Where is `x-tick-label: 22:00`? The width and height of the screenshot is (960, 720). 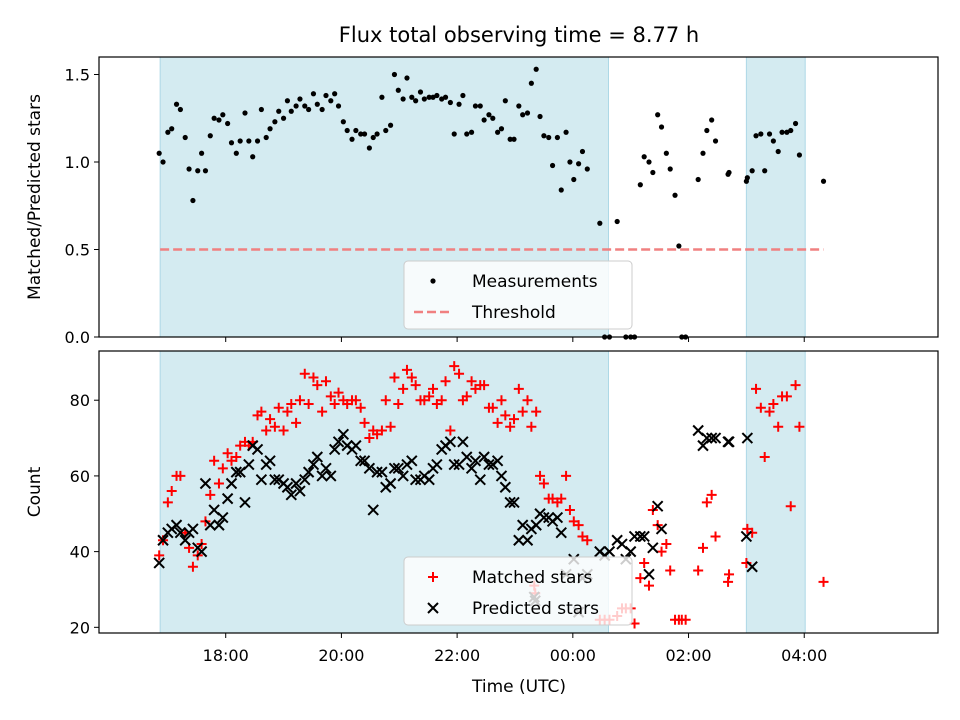 x-tick-label: 22:00 is located at coordinates (457, 655).